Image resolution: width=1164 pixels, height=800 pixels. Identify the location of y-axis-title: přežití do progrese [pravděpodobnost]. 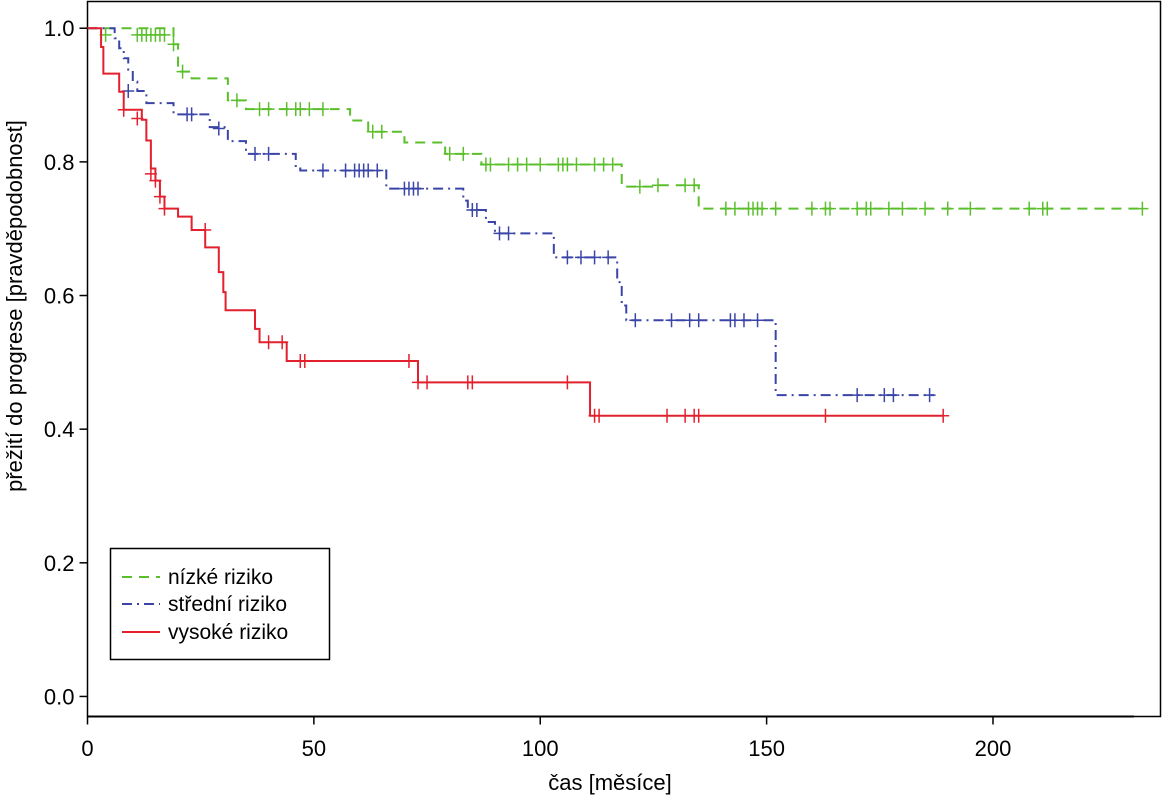
(14, 306).